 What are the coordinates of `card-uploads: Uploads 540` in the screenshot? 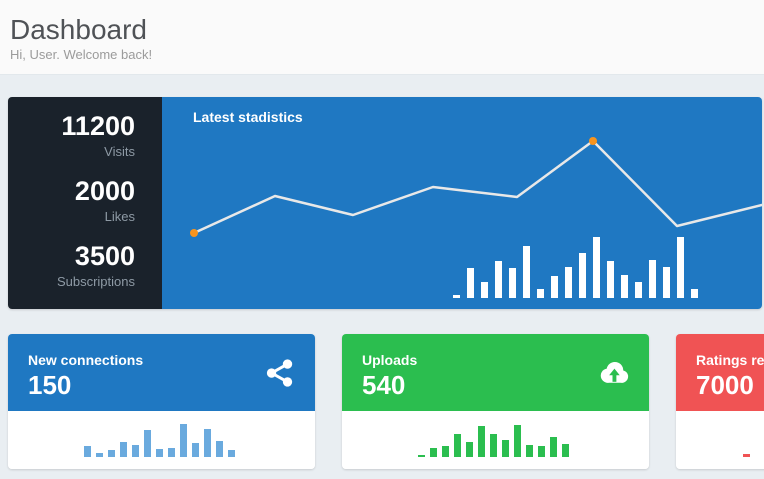 It's located at (495, 401).